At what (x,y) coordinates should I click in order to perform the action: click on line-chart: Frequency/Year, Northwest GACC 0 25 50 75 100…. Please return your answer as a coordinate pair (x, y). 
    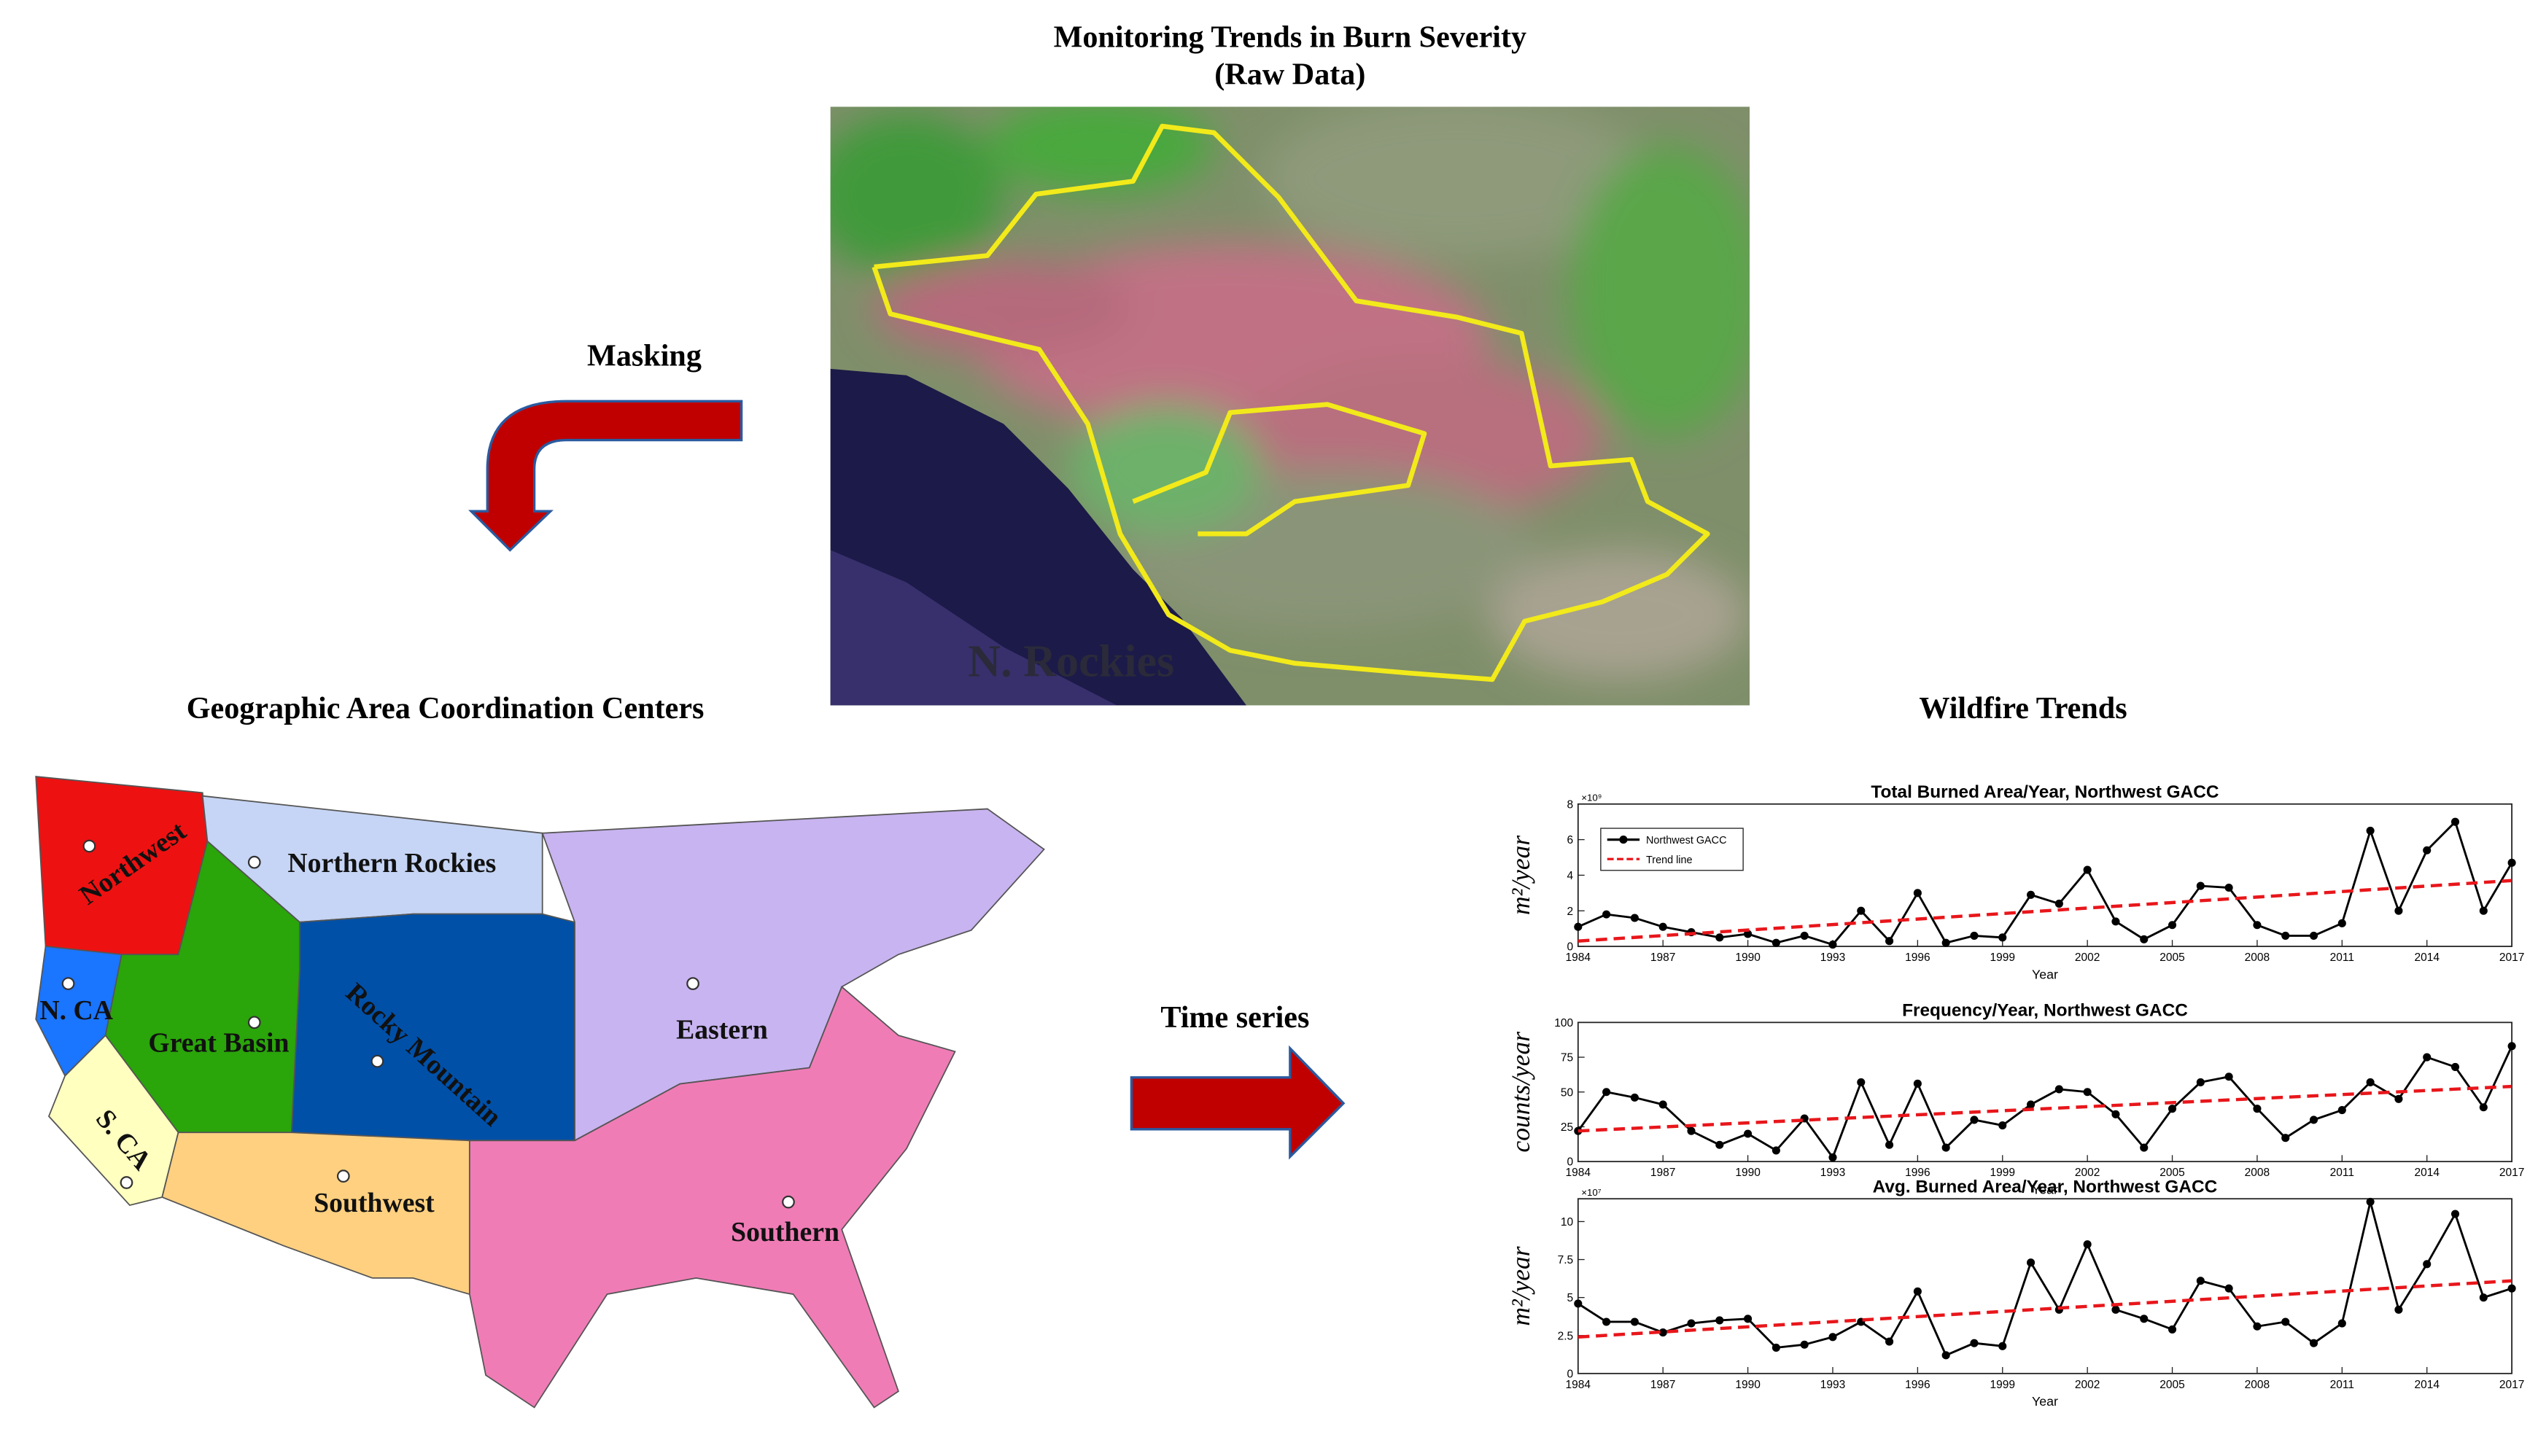
    Looking at the image, I should click on (2015, 1098).